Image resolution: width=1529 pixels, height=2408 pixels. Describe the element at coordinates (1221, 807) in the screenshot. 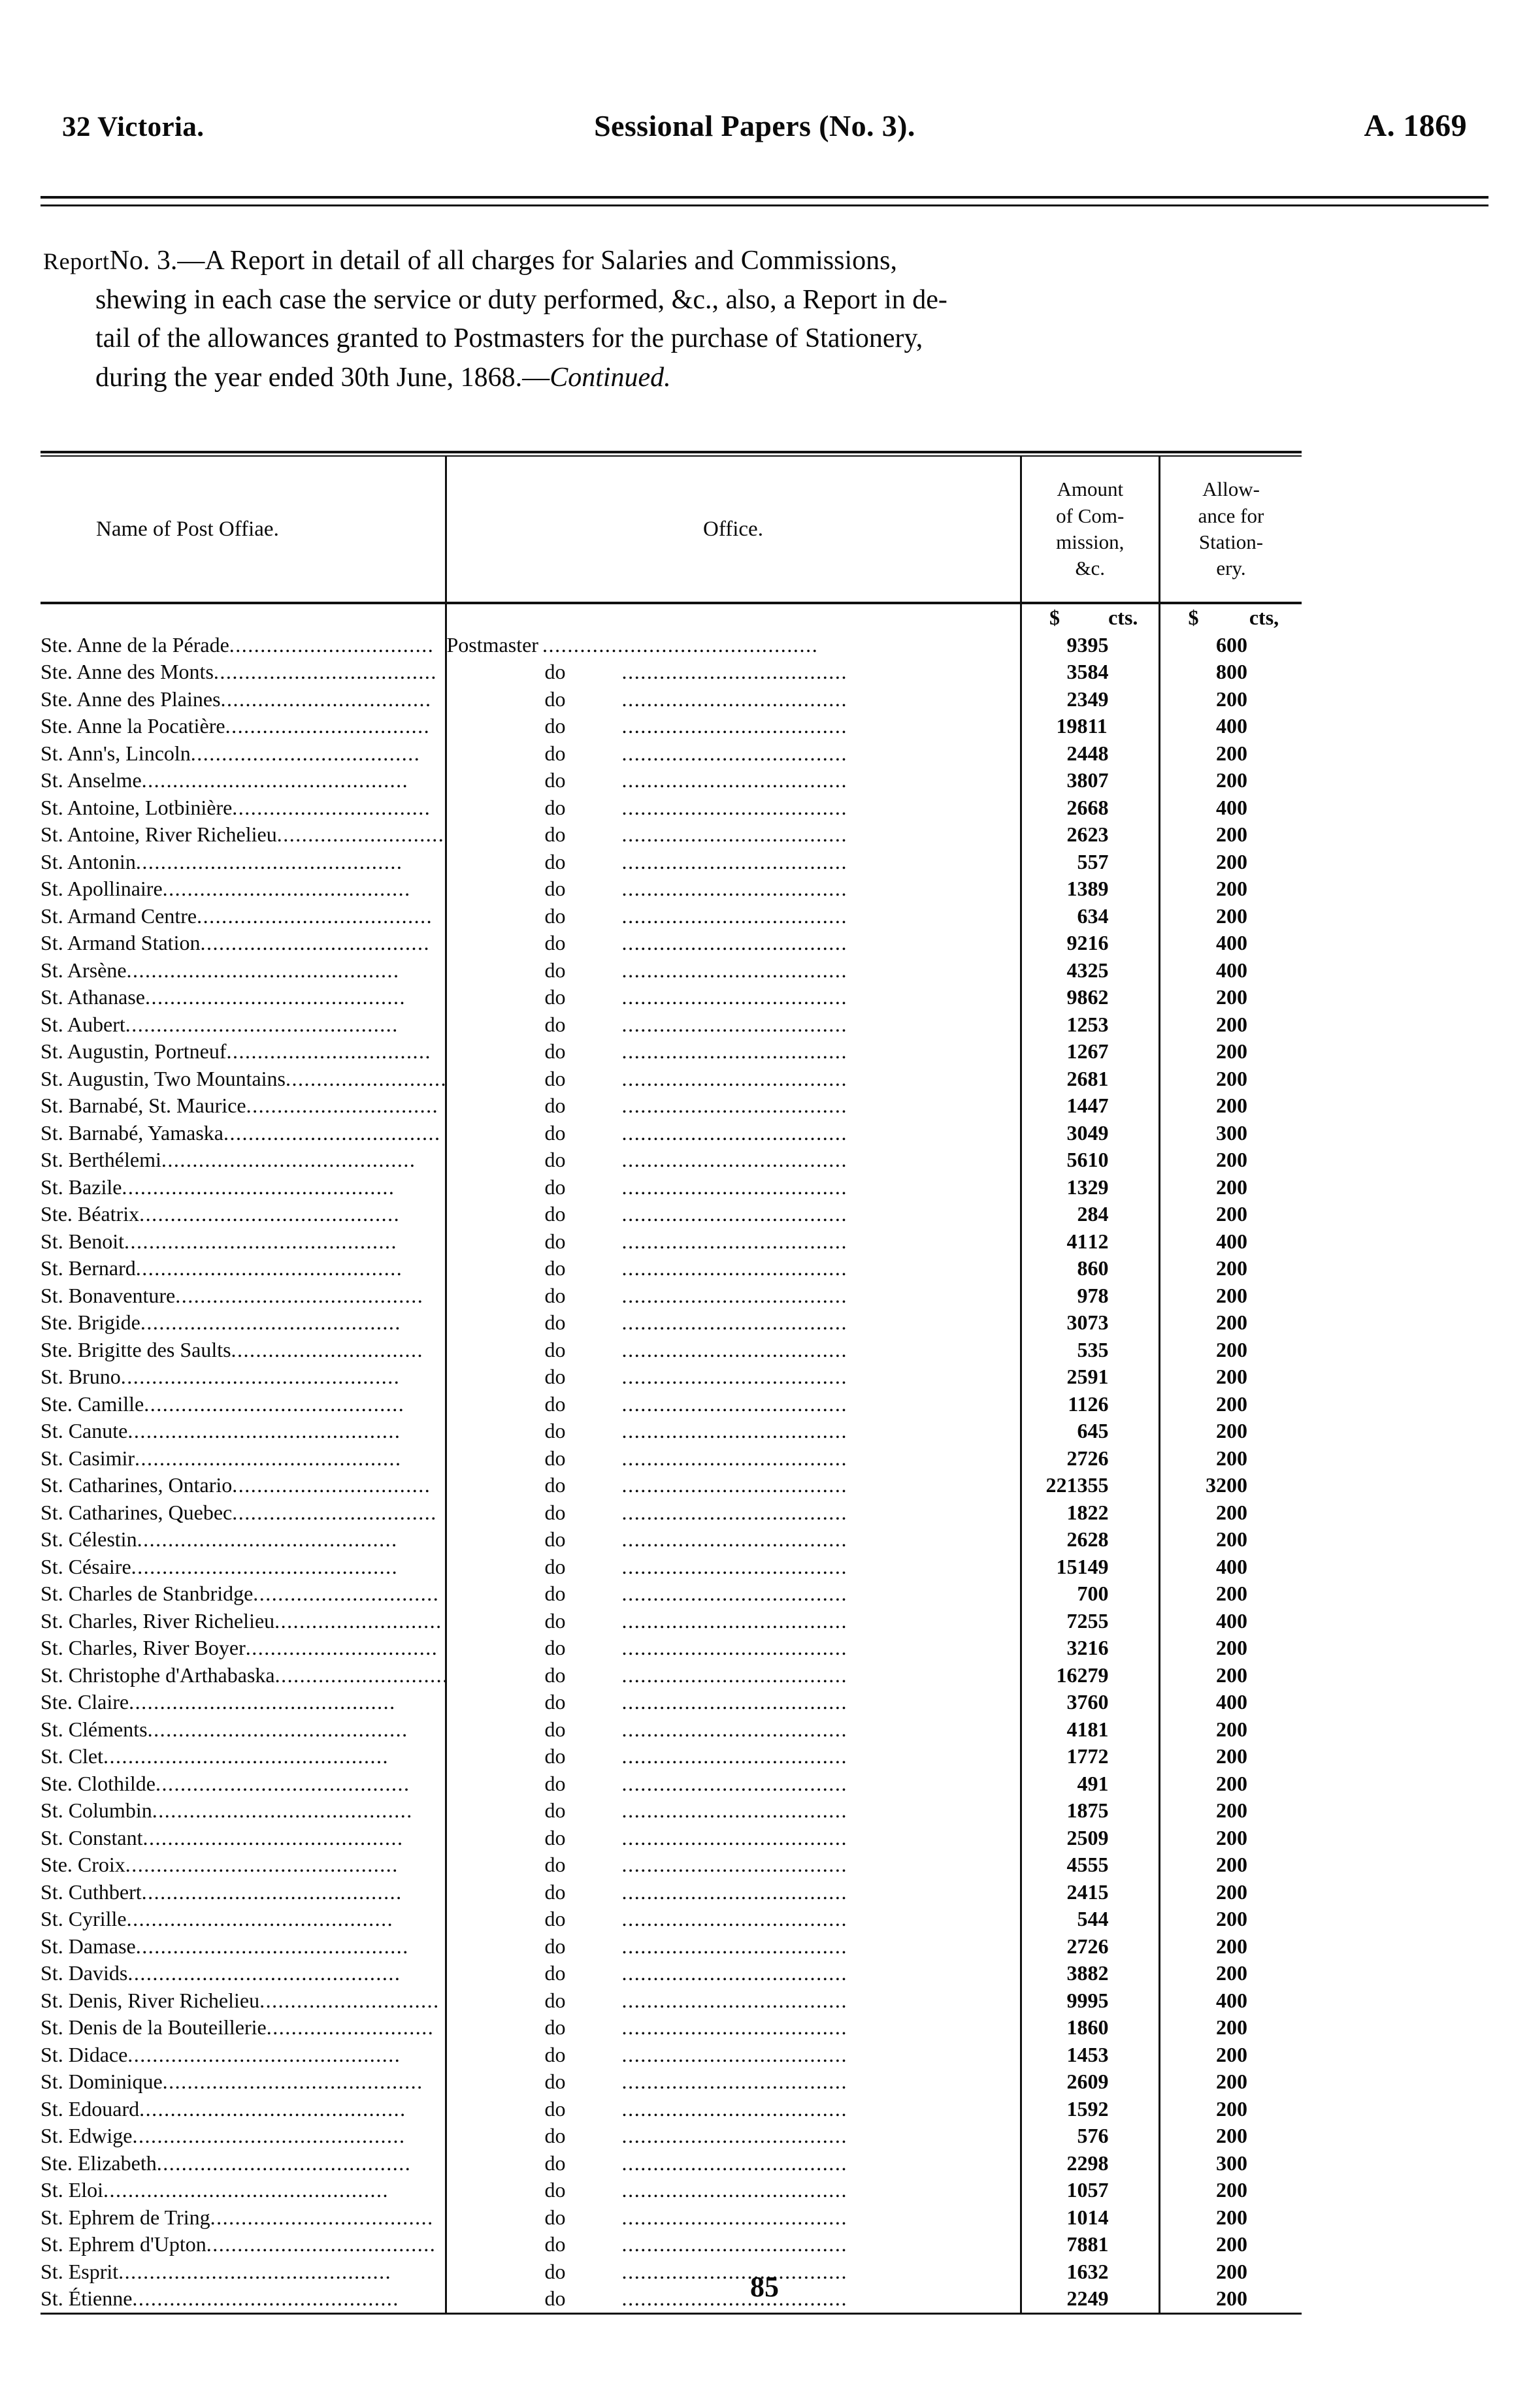

I see `cell-stationery-dollars: 4` at that location.